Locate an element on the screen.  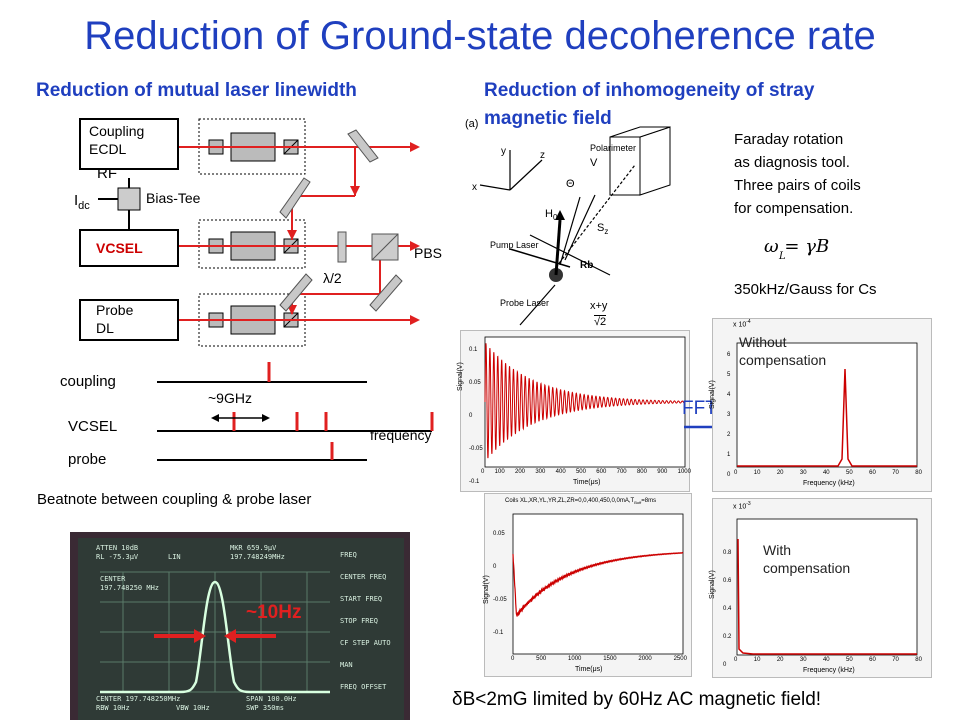
pbs-label: PBS is located at coordinates (428, 253).